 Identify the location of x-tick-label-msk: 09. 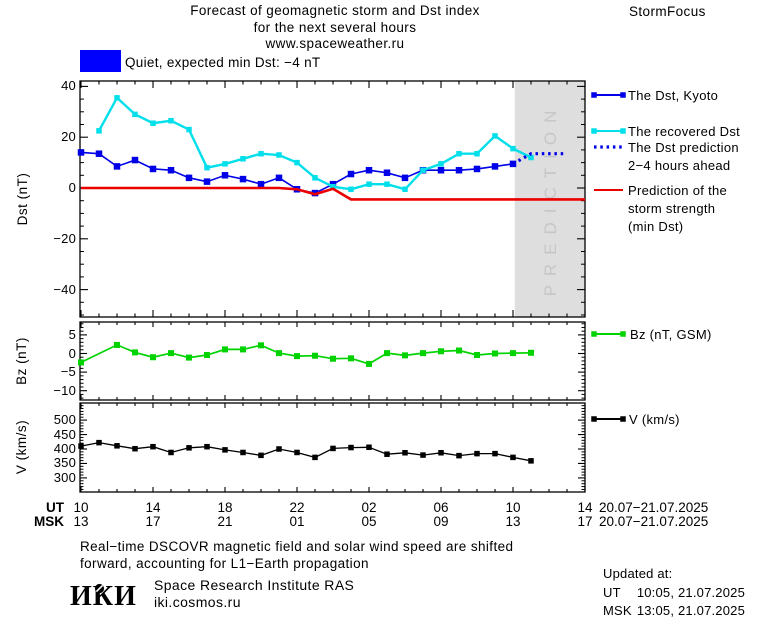
(441, 521).